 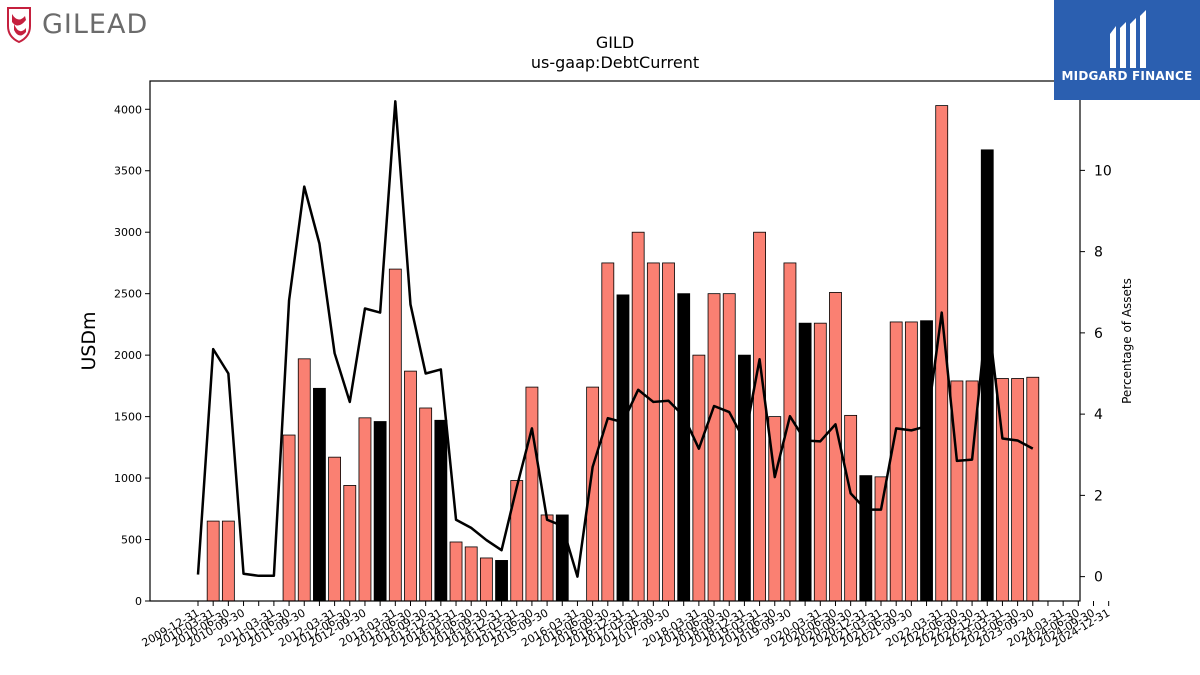 What do you see at coordinates (128, 355) in the screenshot?
I see `y-tick-label: 2000` at bounding box center [128, 355].